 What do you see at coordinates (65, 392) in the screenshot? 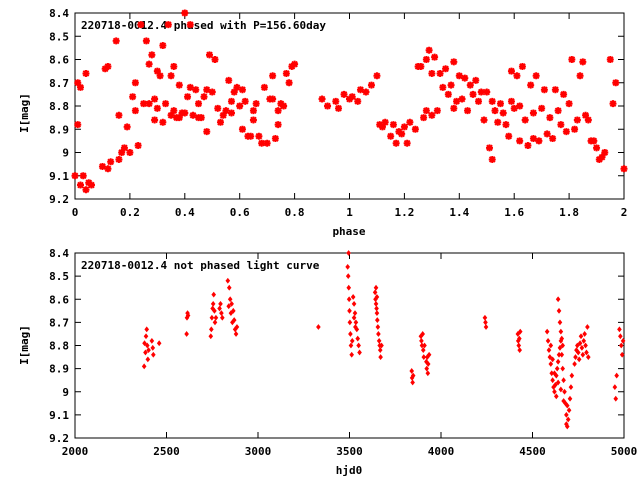
I see `unphased-y-tick-label: 9` at bounding box center [65, 392].